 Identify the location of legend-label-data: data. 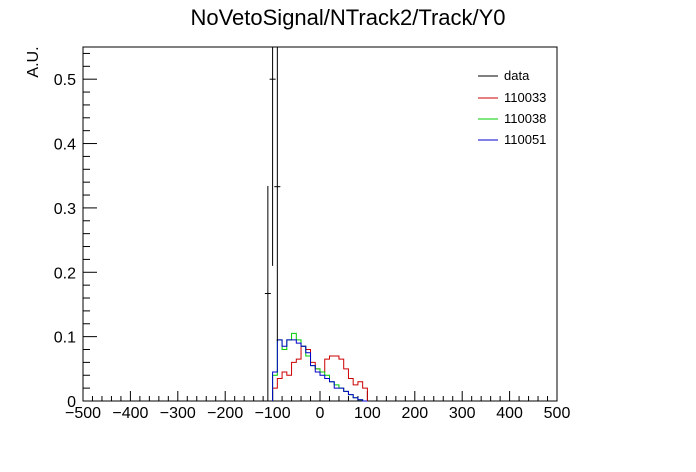
(517, 75).